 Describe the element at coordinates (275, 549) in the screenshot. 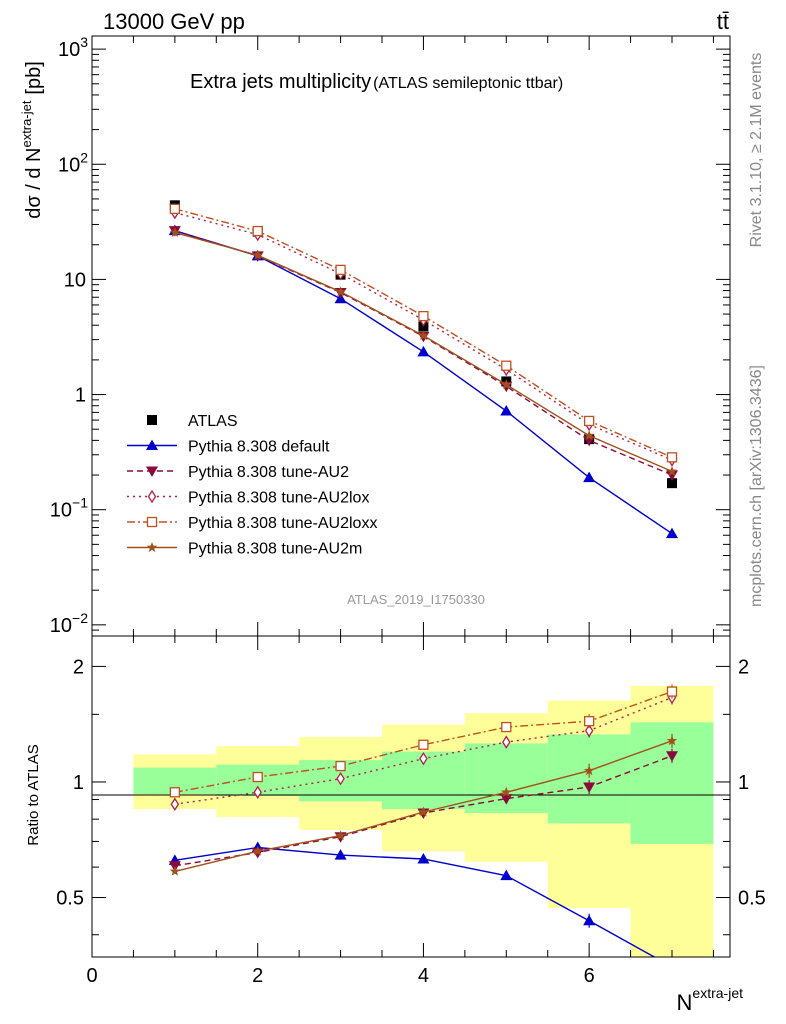

I see `legend-label-au2m: Pythia 8.308 tune-AU2m` at that location.